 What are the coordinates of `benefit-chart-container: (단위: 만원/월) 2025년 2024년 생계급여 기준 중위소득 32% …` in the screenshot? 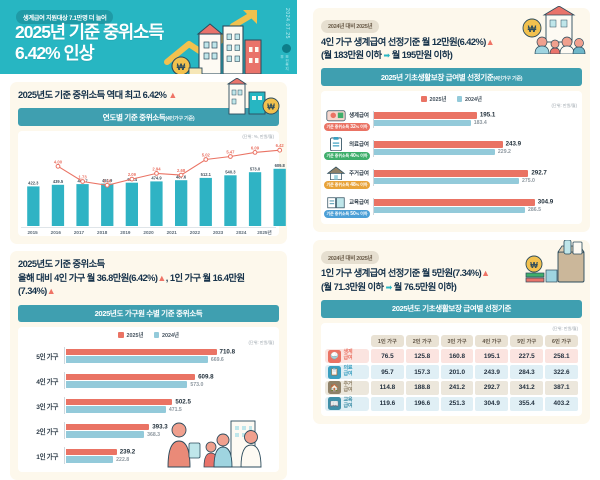 It's located at (451, 157).